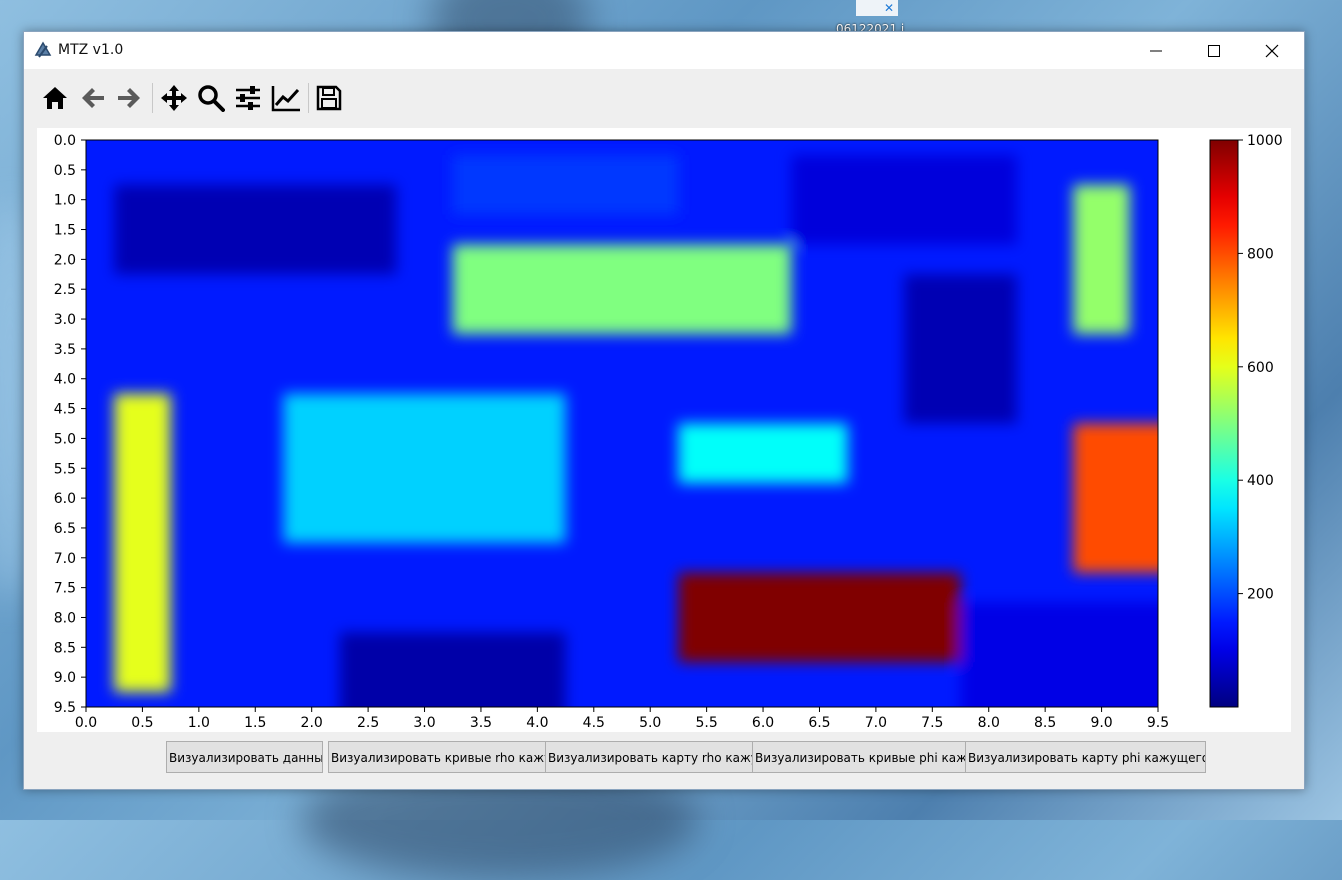  Describe the element at coordinates (65, 290) in the screenshot. I see `y-tick-label: 2.5` at that location.